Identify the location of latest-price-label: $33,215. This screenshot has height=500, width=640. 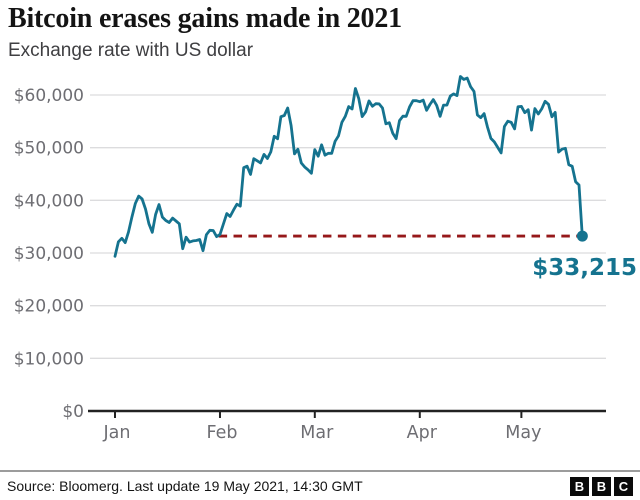
(584, 268).